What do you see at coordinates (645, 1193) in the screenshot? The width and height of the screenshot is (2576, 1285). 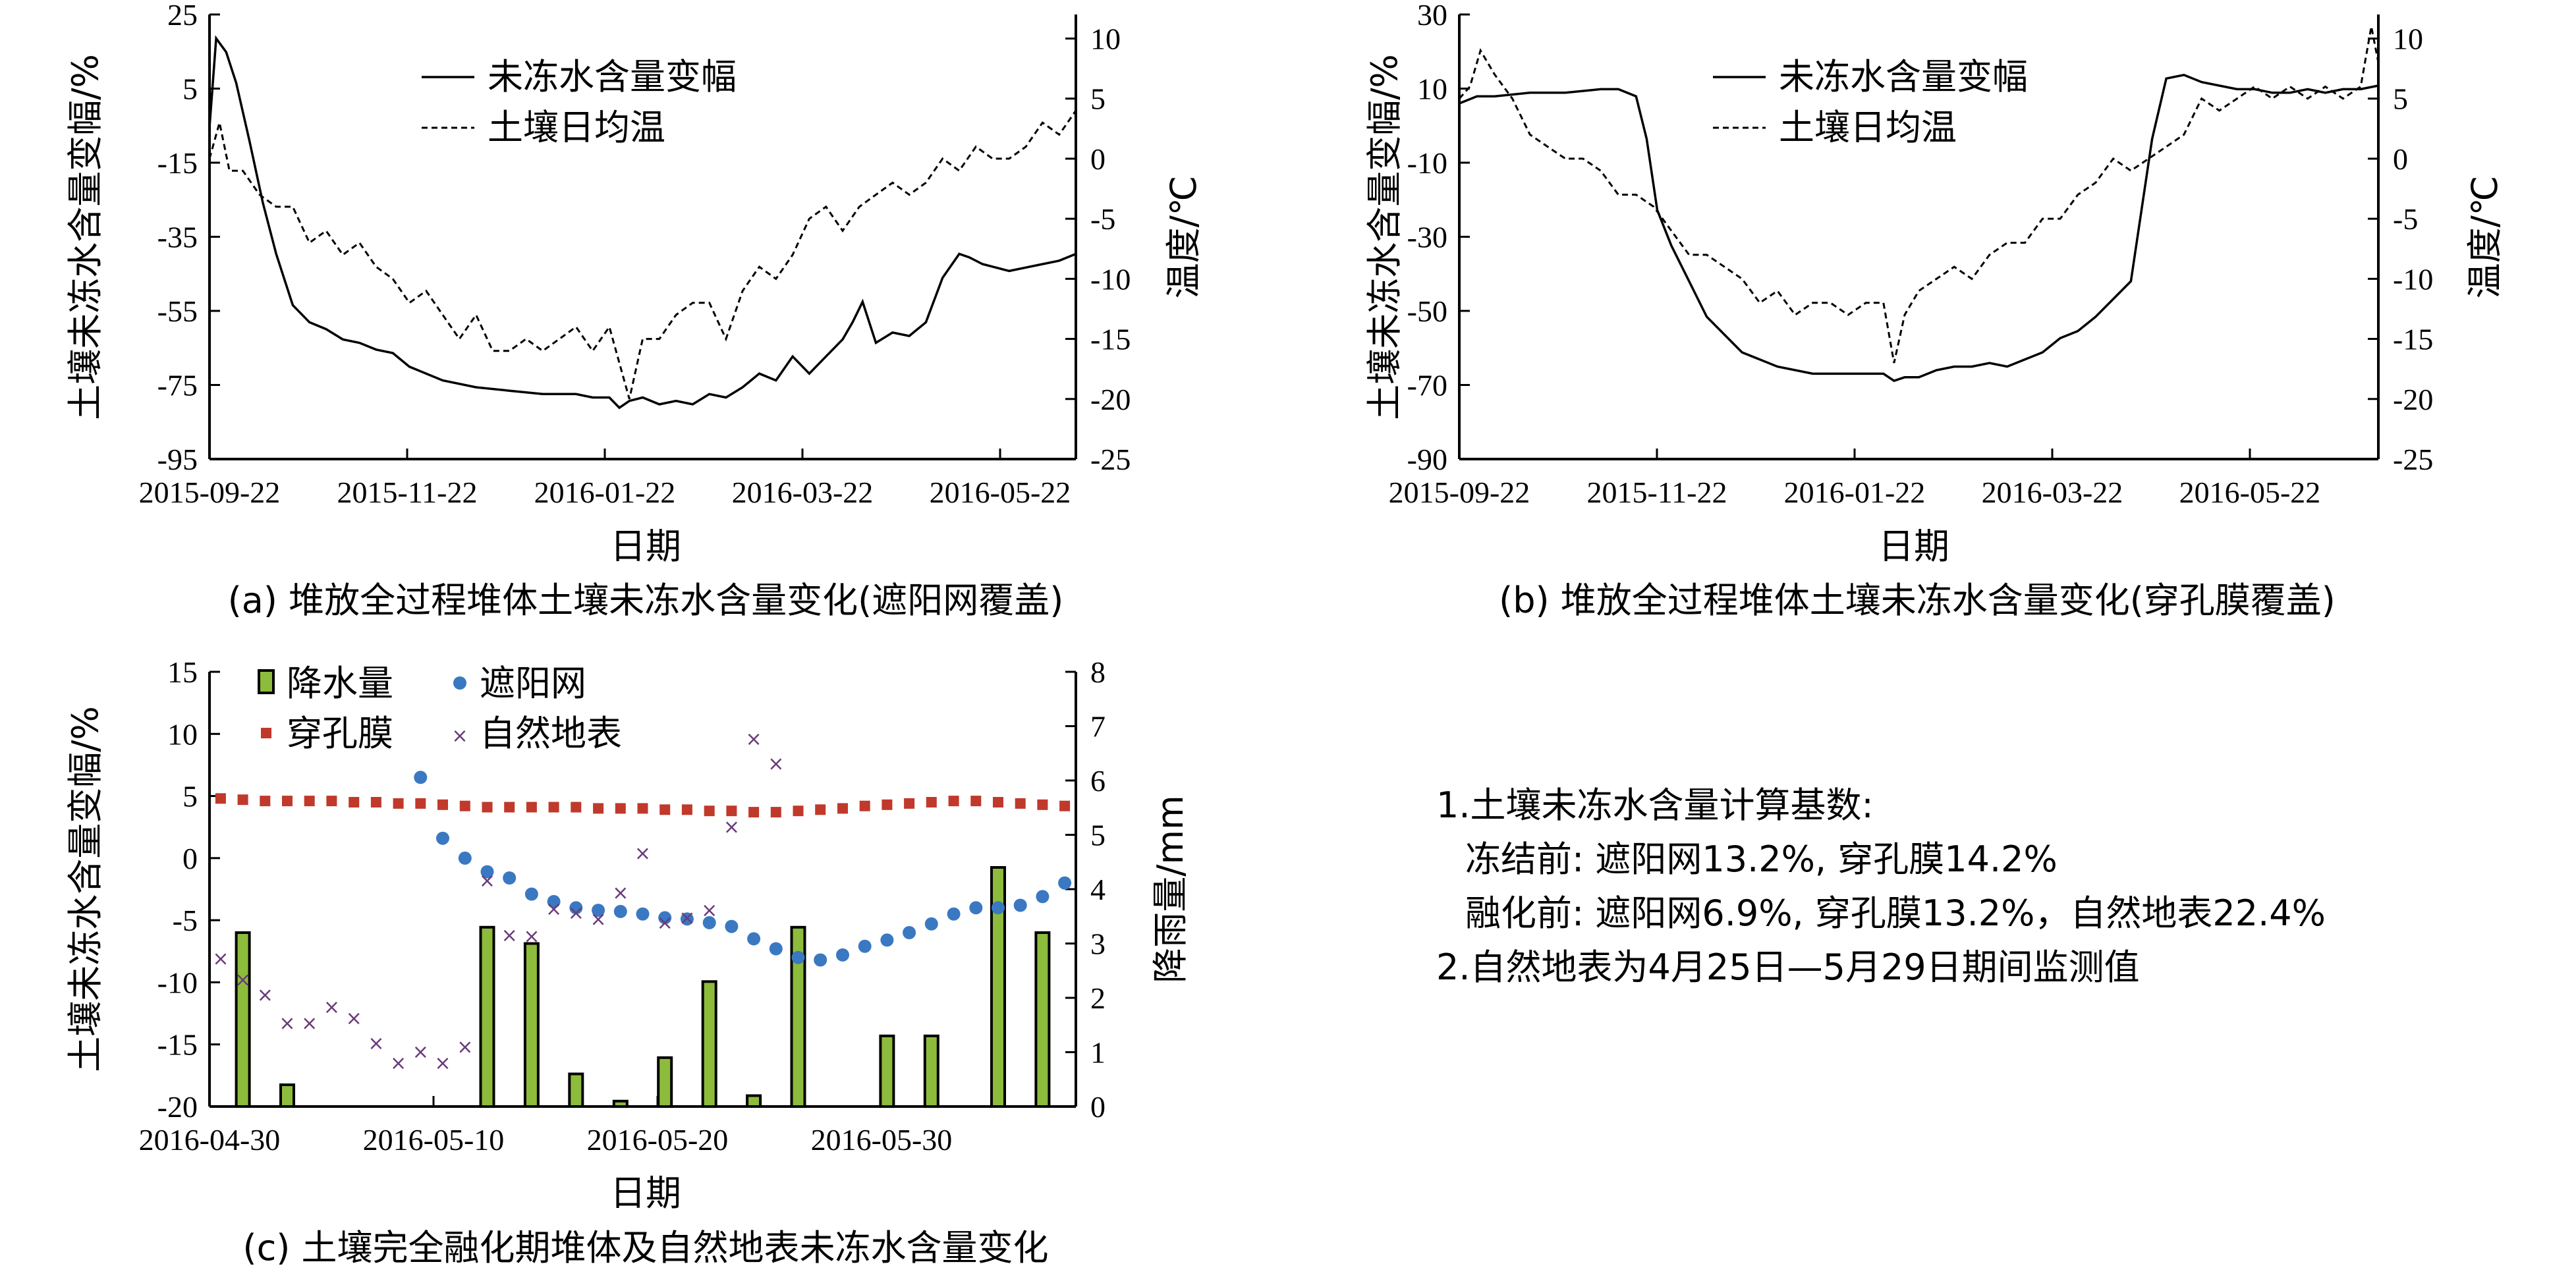 I see `x-axis-title: 日期` at bounding box center [645, 1193].